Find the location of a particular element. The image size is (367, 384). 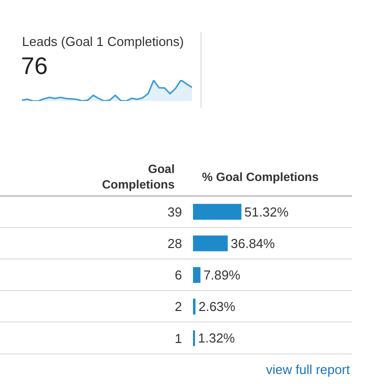

data-label: 7.89% is located at coordinates (222, 275).